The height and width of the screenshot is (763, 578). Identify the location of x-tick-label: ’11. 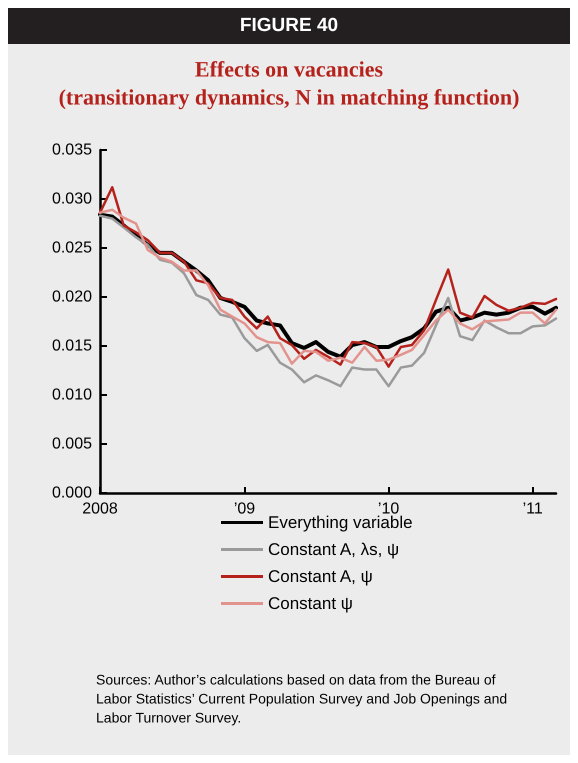
(532, 509).